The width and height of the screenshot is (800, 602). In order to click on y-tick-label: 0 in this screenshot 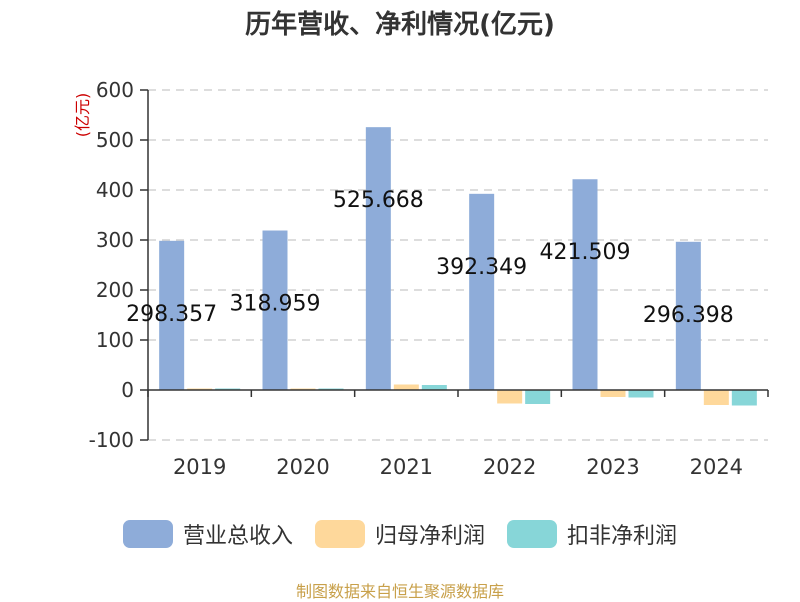, I will do `click(127, 390)`.